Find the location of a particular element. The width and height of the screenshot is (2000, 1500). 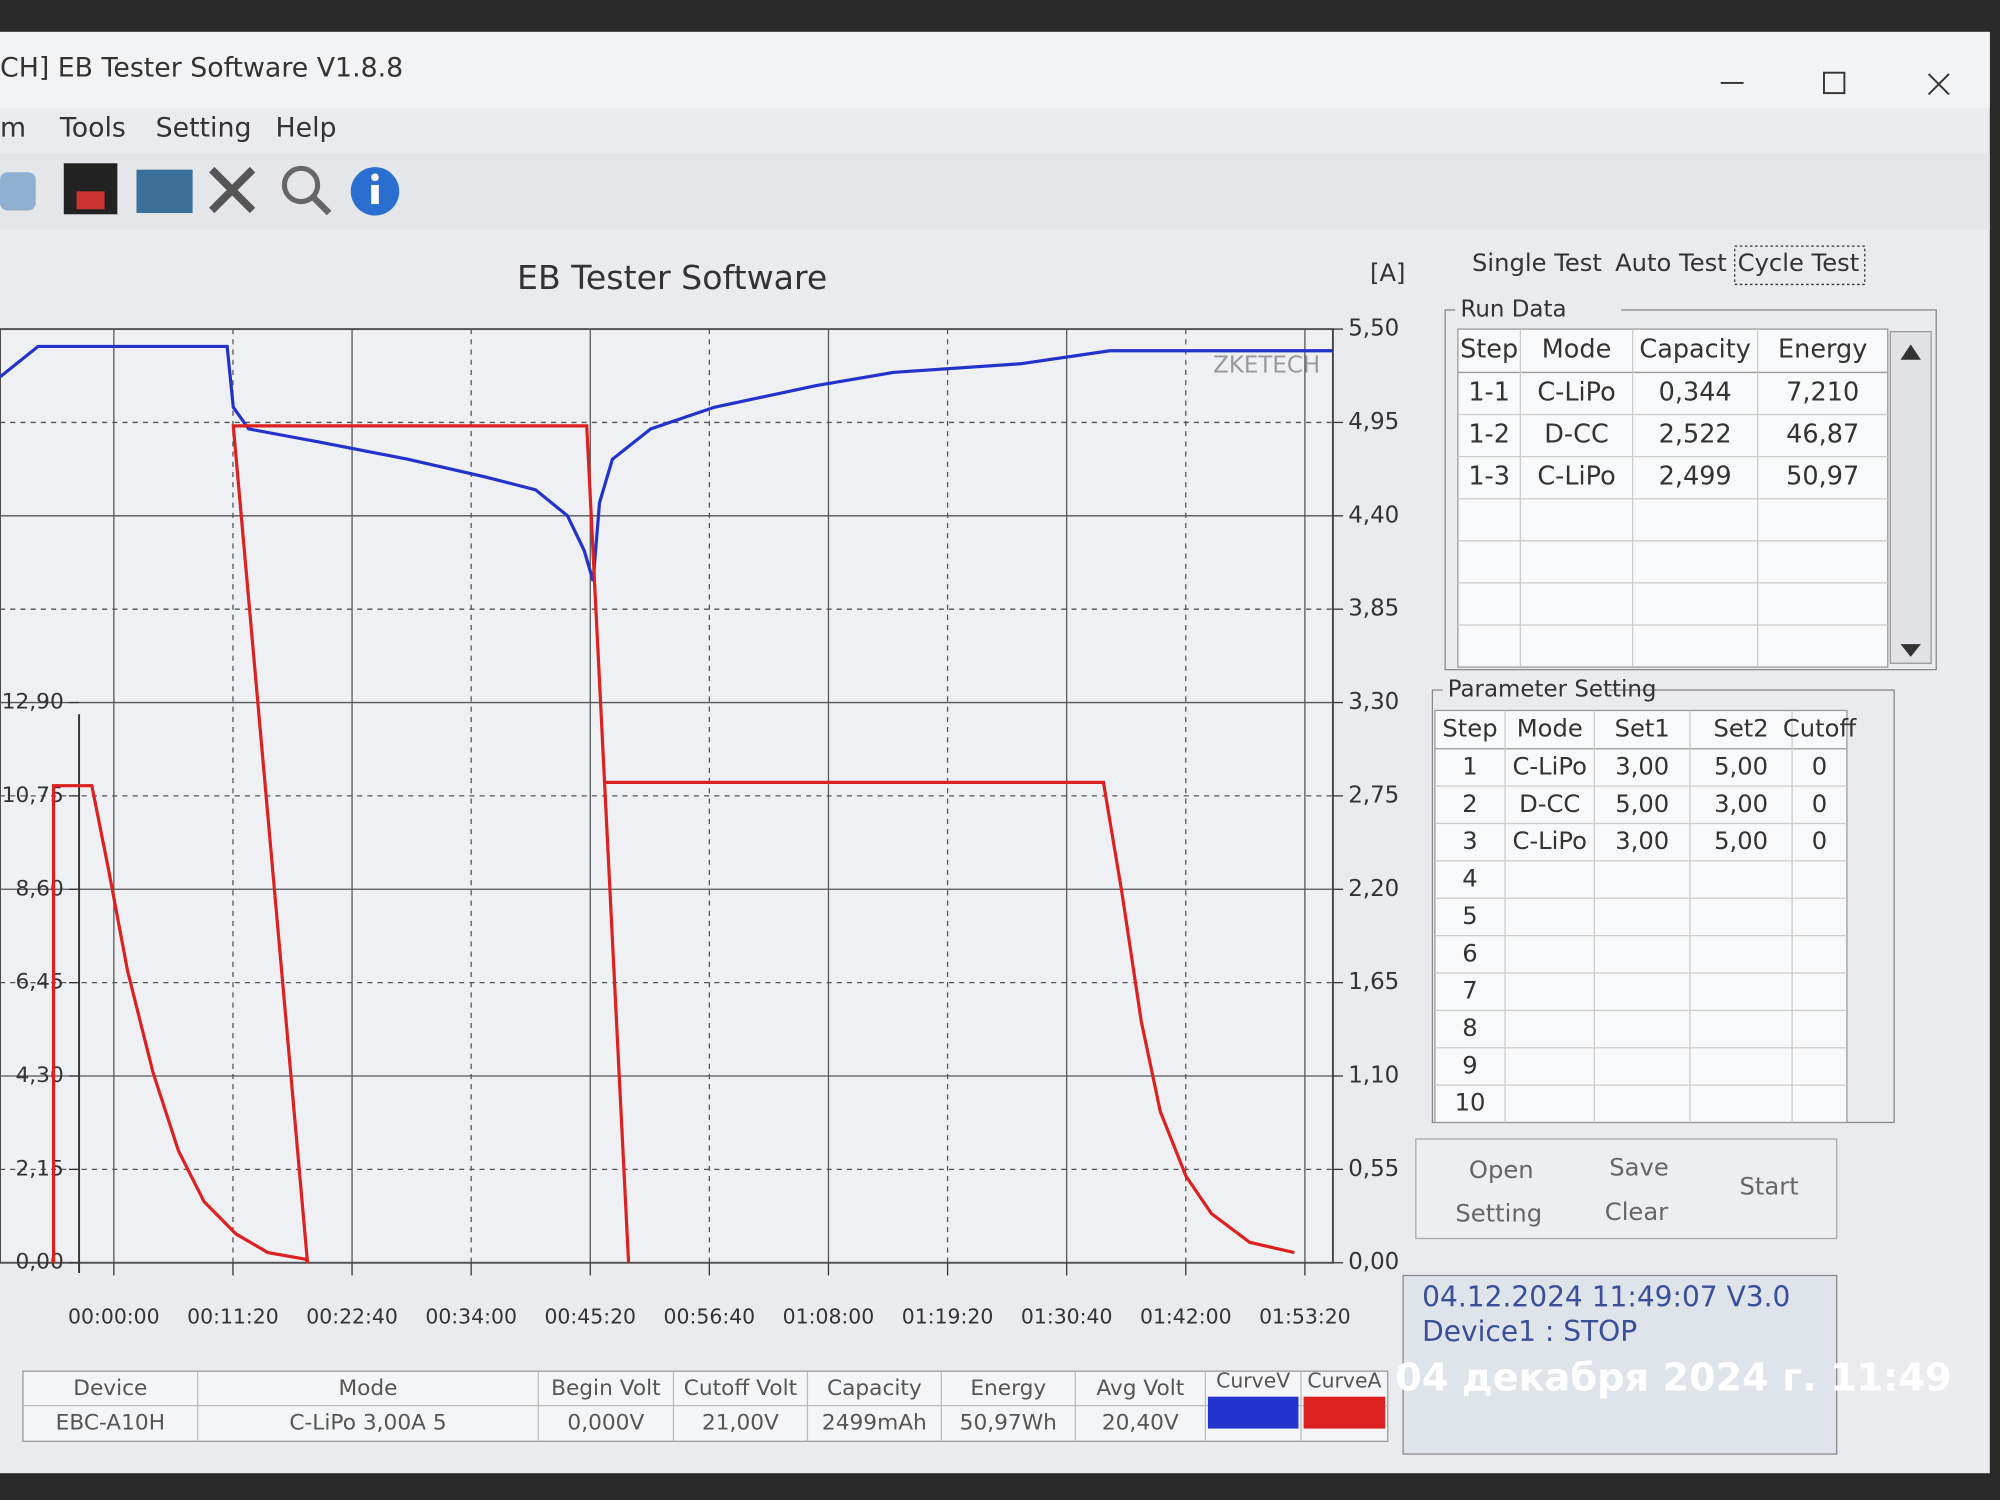

table-cell: 1-1 is located at coordinates (1489, 392).